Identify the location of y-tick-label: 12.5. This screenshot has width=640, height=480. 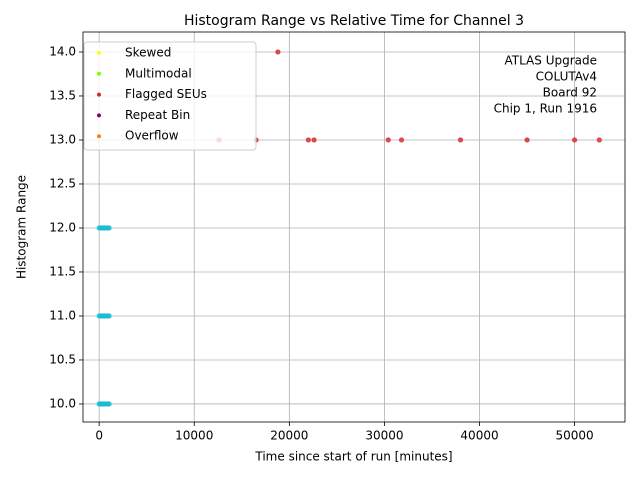
(62, 183).